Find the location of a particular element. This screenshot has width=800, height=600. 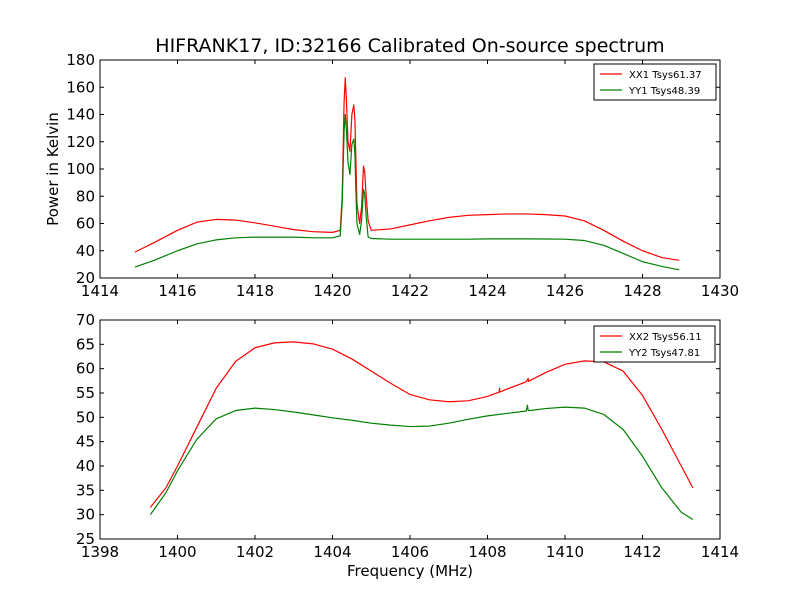

y-tick-label: 65 is located at coordinates (85, 344).